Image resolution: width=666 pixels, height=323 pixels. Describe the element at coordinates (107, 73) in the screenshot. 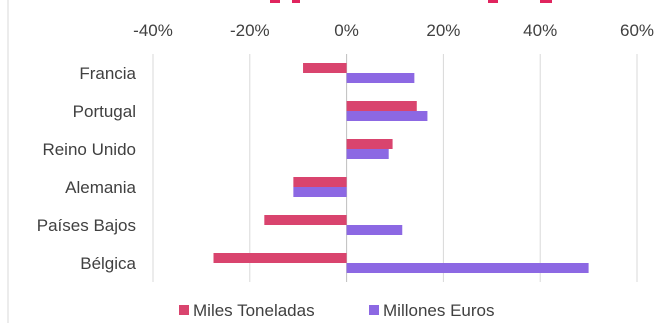

I see `category-label: Francia` at that location.